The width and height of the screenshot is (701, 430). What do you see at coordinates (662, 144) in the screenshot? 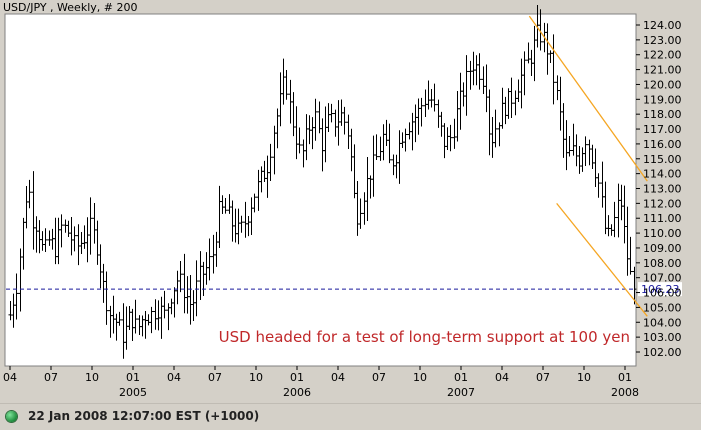
I see `y-tick-label: 116.00` at bounding box center [662, 144].